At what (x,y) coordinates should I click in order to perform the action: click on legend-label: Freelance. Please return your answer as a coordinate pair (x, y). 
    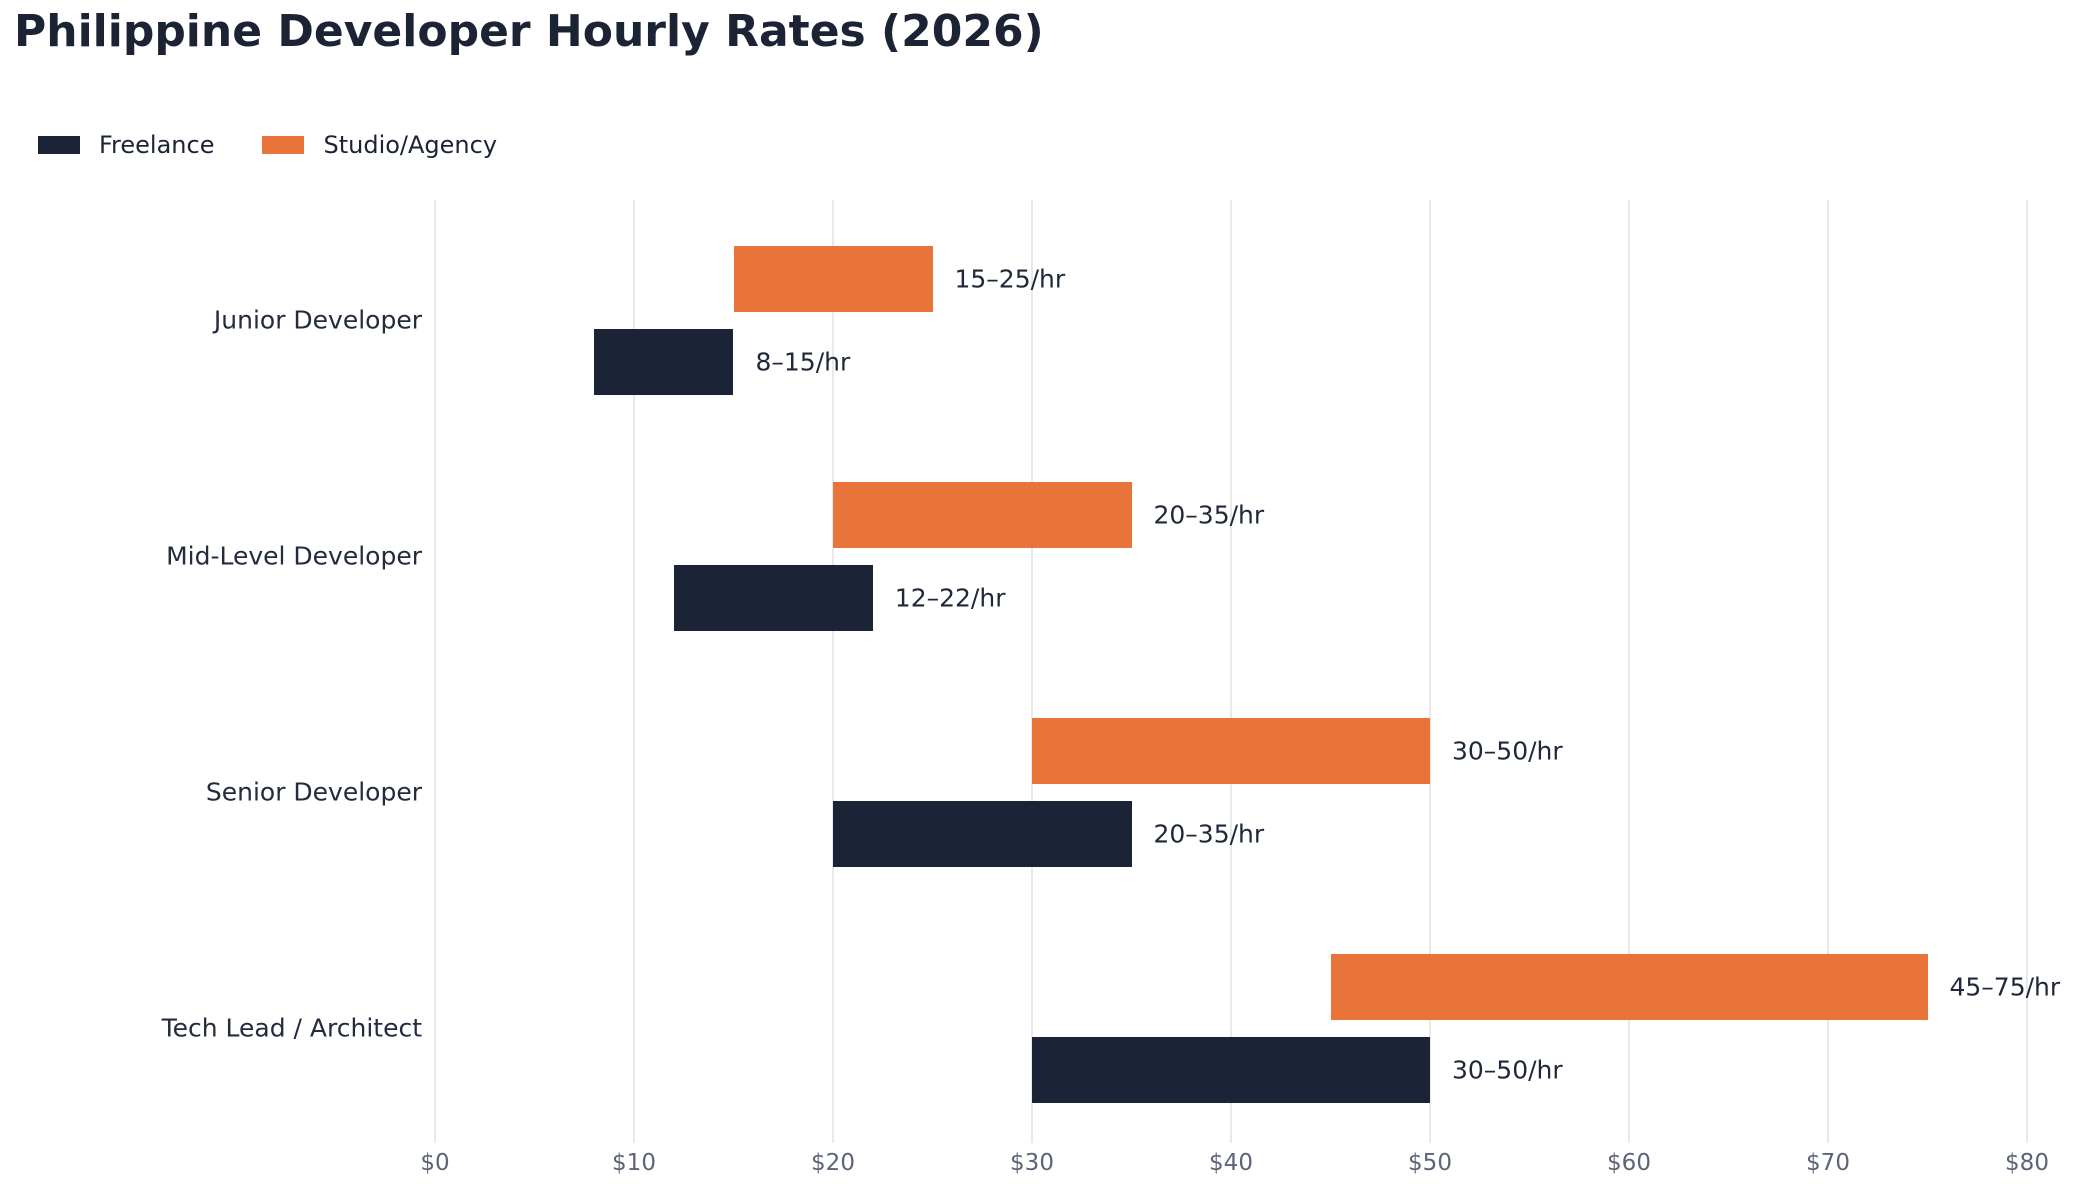
    Looking at the image, I should click on (157, 145).